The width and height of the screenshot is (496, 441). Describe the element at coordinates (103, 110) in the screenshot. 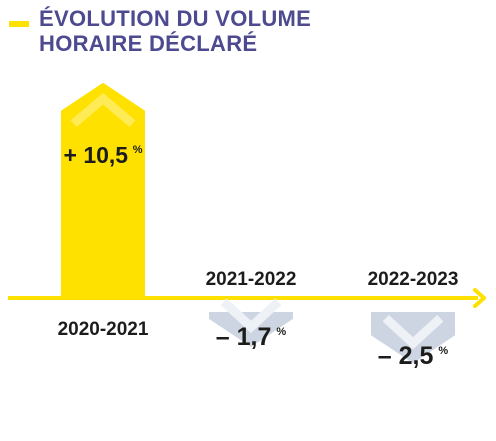

I see `chevron-2020-2021` at that location.